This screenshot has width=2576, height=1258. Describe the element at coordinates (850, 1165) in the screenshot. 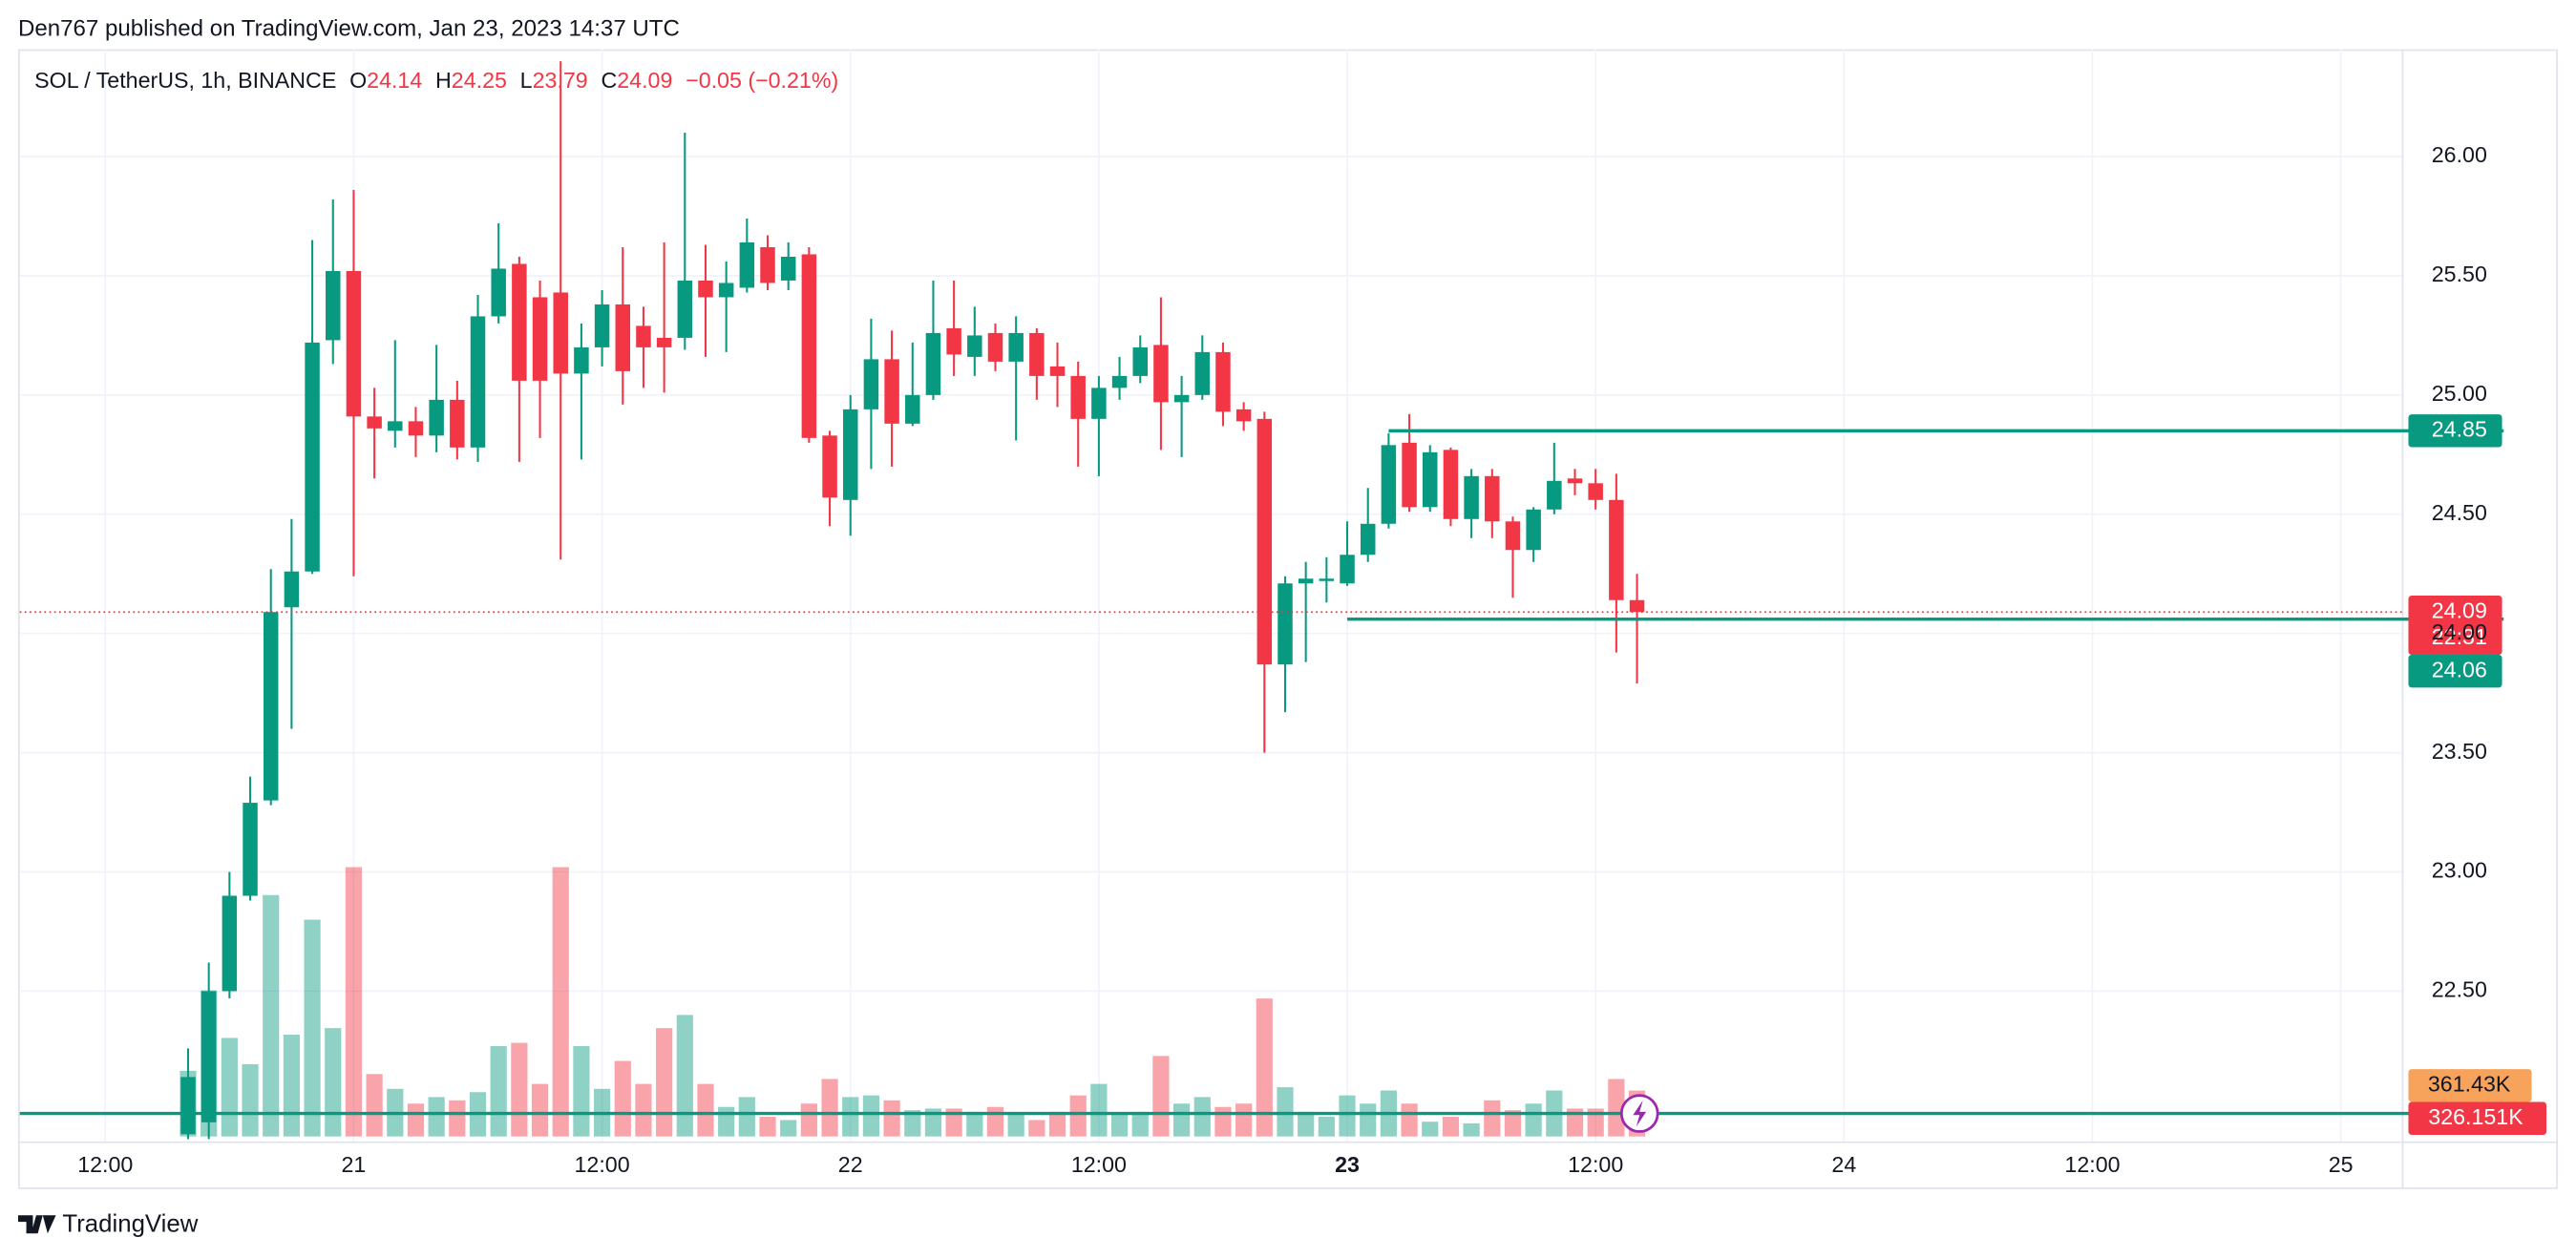

I see `x-tick-label: 22` at that location.